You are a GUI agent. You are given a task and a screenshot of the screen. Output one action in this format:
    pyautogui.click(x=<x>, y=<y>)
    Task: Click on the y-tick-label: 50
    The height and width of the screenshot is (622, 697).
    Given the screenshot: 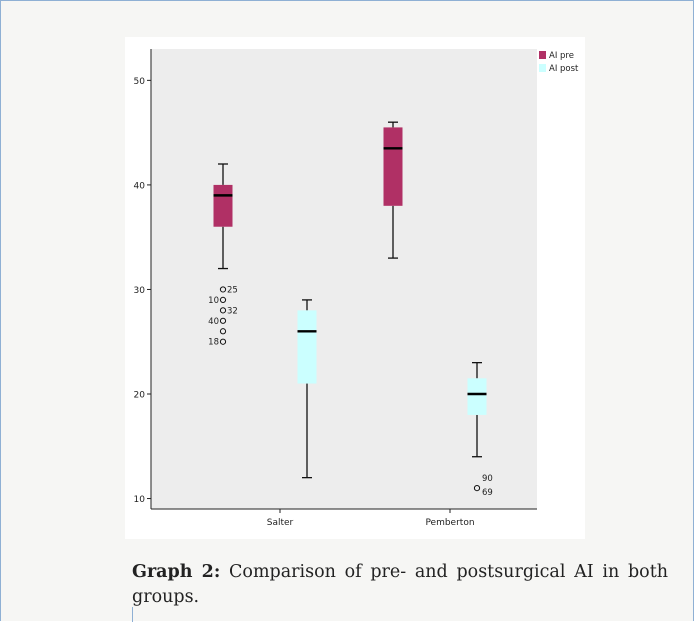 What is the action you would take?
    pyautogui.click(x=140, y=82)
    